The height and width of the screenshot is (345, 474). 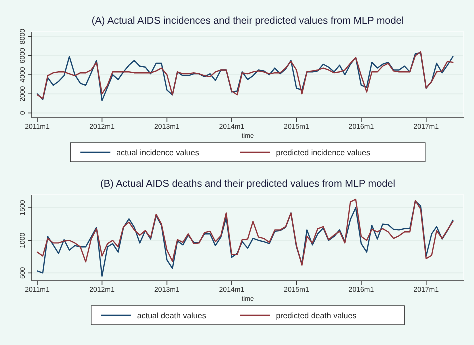 What do you see at coordinates (248, 184) in the screenshot?
I see `chart-title: (B) Actual AIDS deaths and their predicted values from MLP model` at bounding box center [248, 184].